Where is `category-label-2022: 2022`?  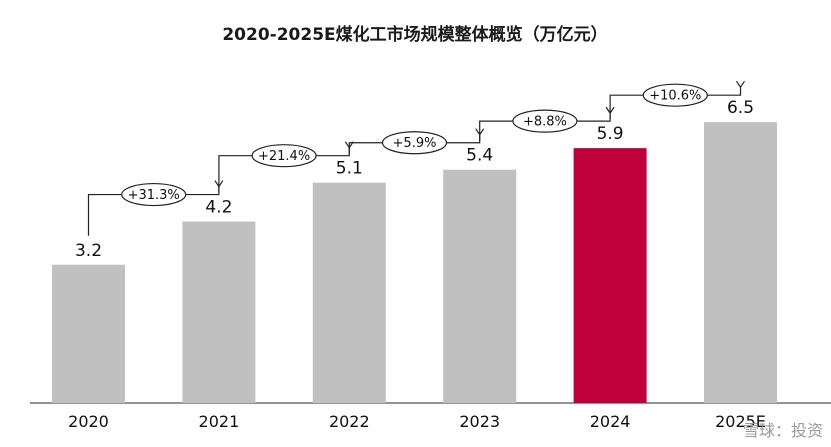 category-label-2022: 2022 is located at coordinates (349, 421).